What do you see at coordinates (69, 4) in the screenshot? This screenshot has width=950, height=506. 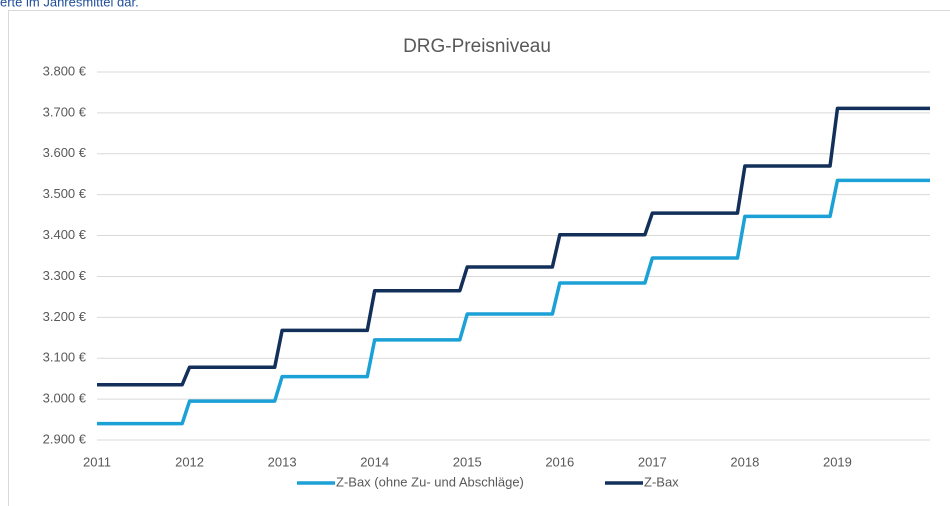 I see `caption: erte im Jahresmittel dar.` at bounding box center [69, 4].